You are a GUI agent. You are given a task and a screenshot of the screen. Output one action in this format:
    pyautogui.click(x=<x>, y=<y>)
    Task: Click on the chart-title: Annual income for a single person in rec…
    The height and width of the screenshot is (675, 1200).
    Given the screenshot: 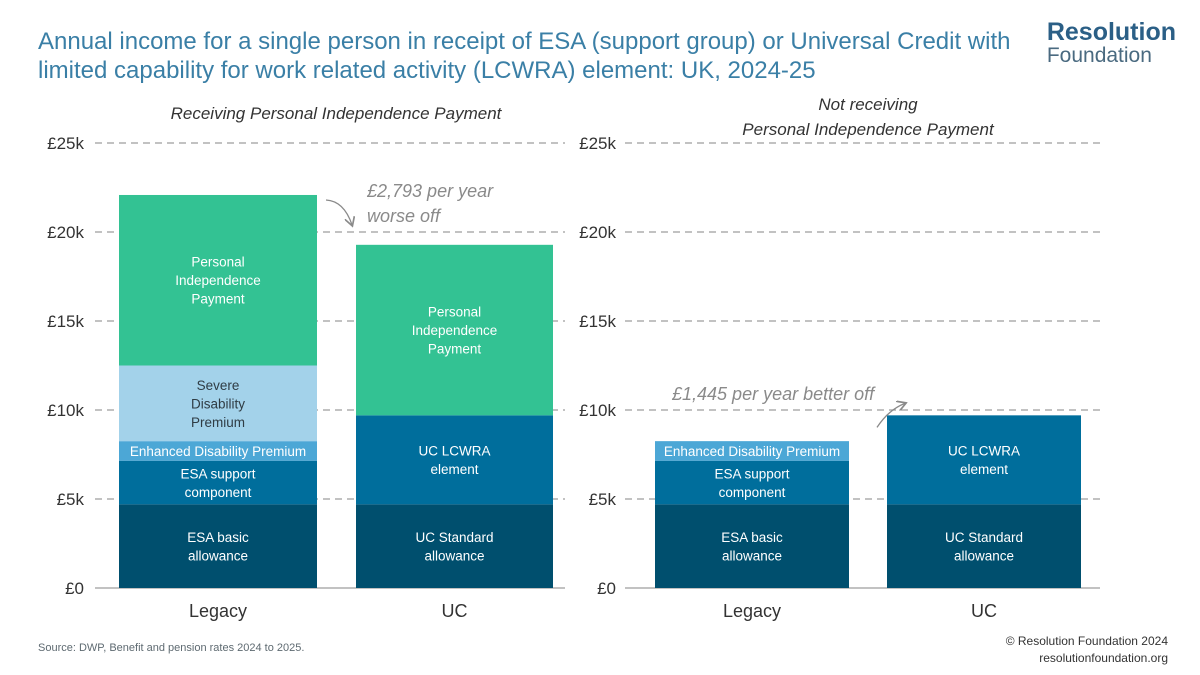 What is the action you would take?
    pyautogui.click(x=524, y=56)
    